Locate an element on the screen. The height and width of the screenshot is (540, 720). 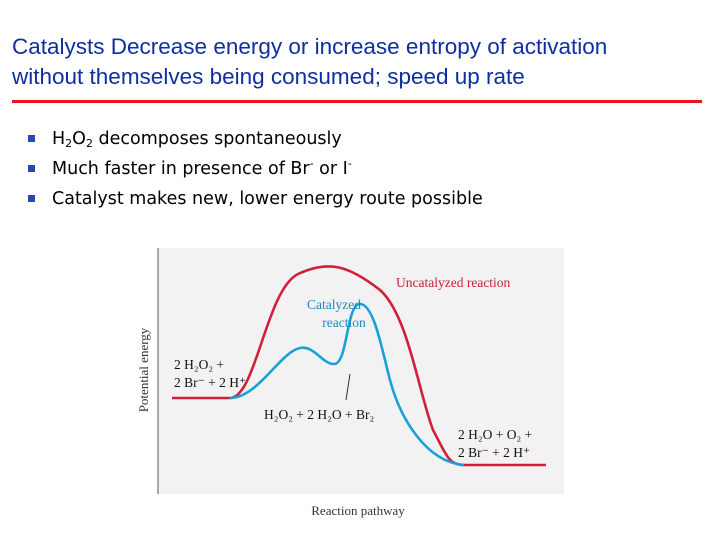
title-divider is located at coordinates (357, 101).